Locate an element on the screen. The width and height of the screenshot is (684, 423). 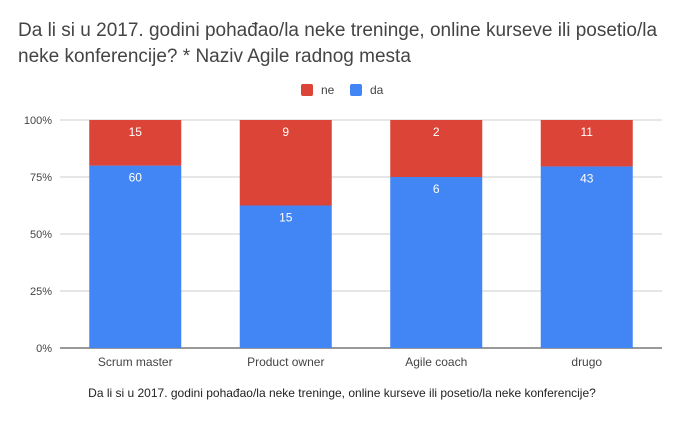
x-tick-label: Product owner is located at coordinates (285, 362).